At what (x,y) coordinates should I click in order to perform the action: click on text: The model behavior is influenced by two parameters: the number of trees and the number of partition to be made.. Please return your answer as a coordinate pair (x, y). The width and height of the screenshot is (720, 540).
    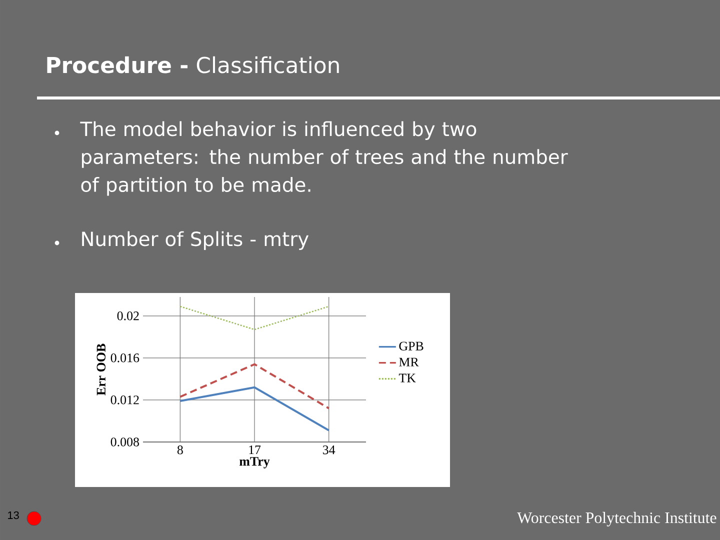
    Looking at the image, I should click on (324, 158).